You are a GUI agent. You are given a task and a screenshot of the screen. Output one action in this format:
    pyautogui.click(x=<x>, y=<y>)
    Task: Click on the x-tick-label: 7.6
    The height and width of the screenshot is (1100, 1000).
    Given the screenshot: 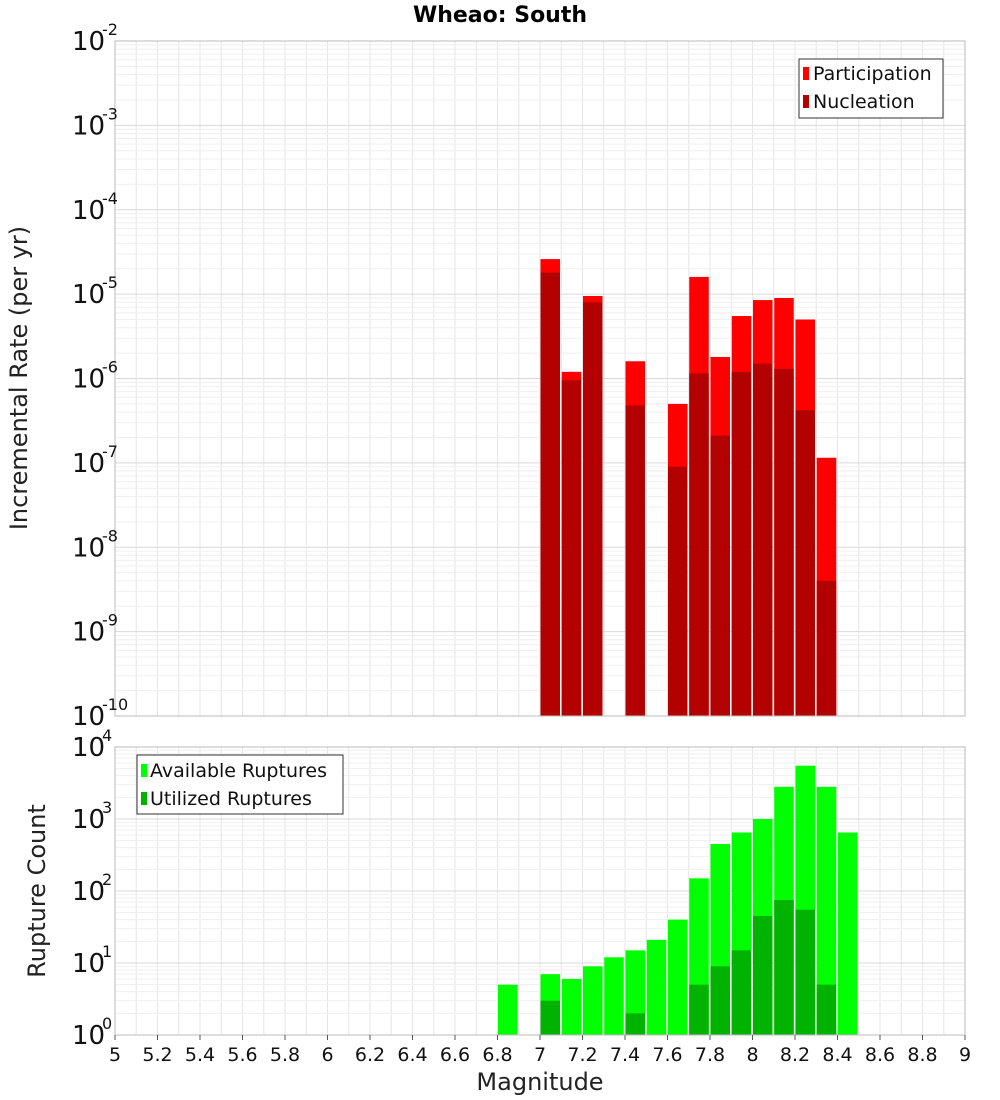 What is the action you would take?
    pyautogui.click(x=667, y=1055)
    